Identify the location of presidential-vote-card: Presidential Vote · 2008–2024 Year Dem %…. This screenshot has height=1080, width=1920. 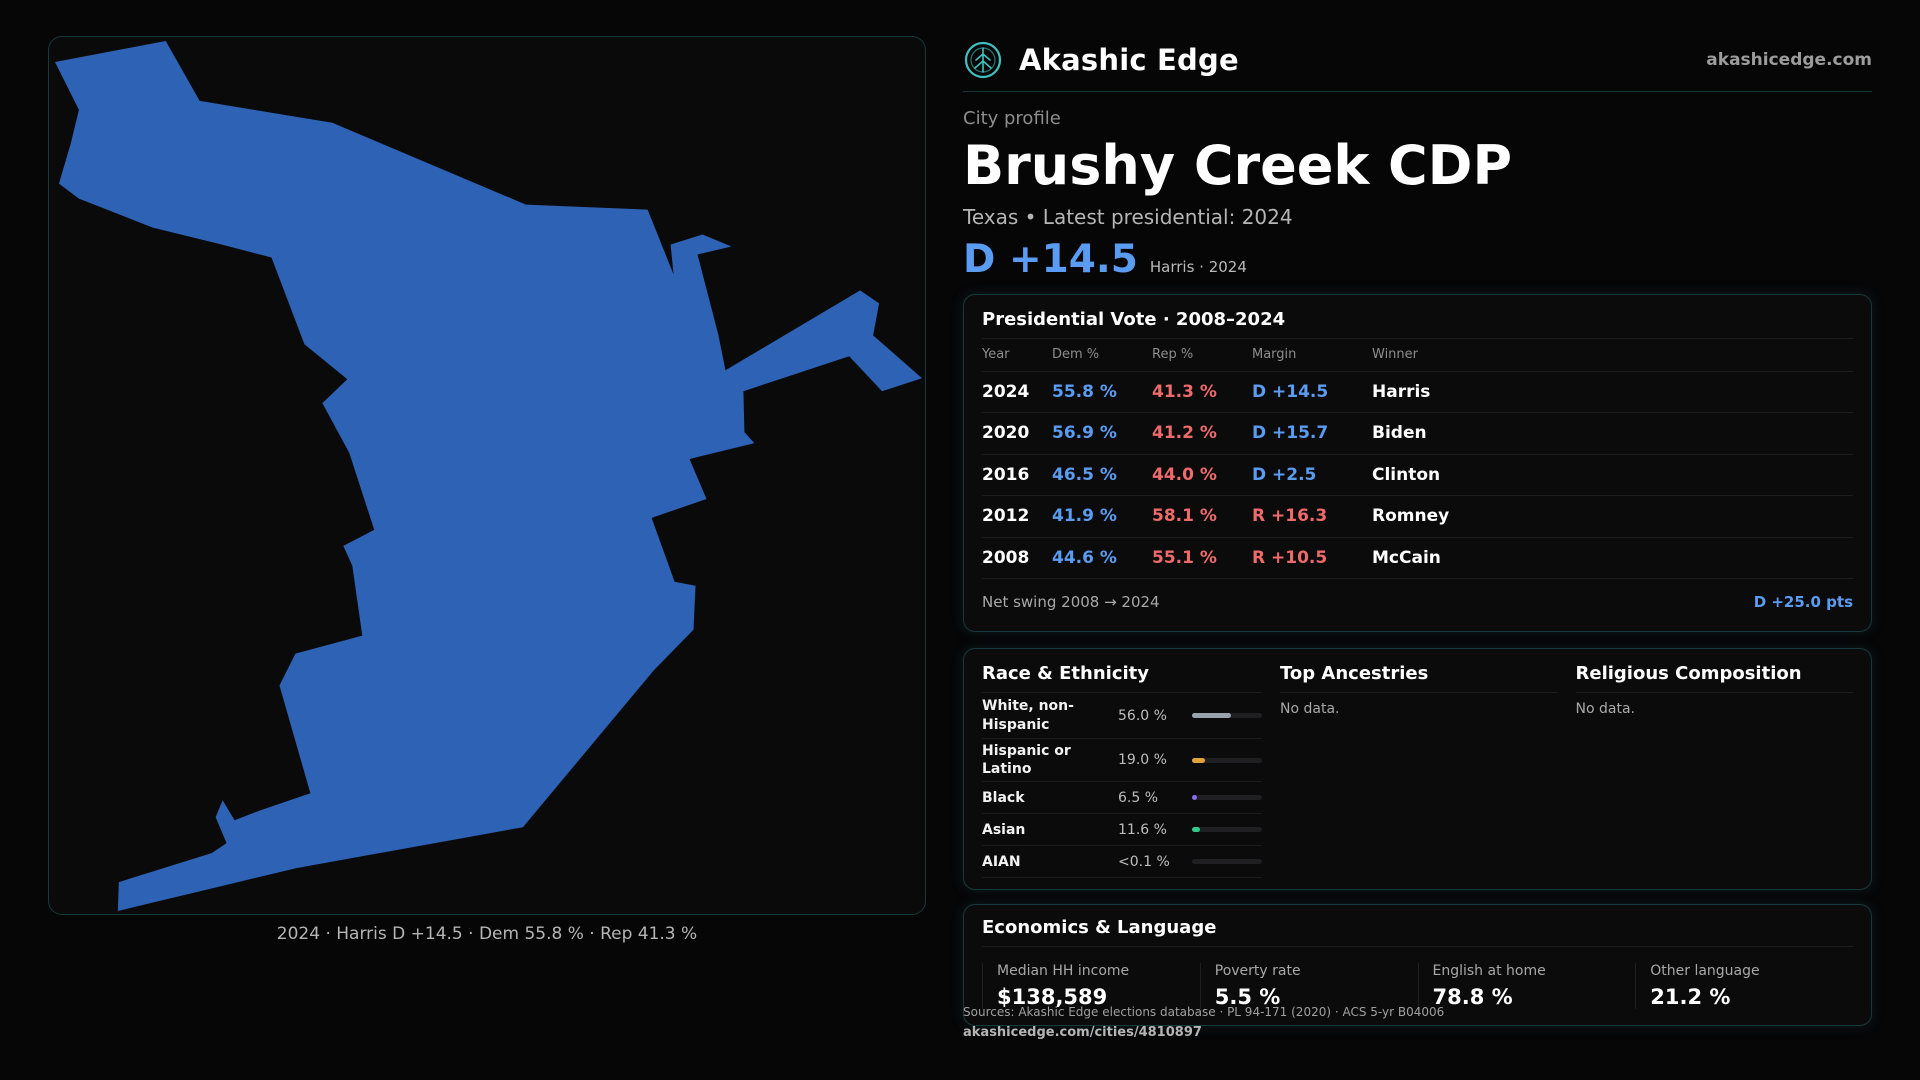
(1417, 463).